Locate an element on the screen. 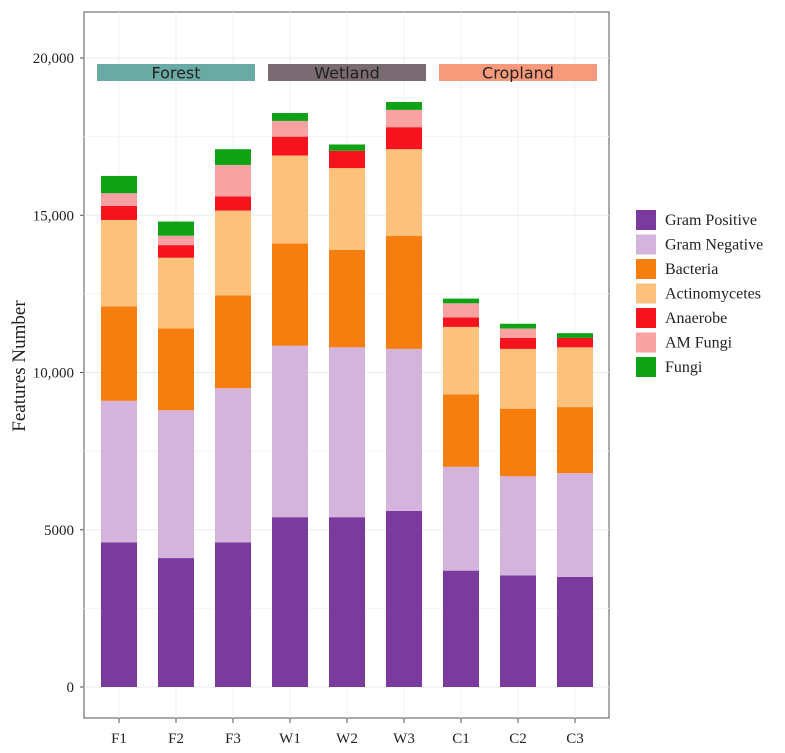  bar-segment-W3-anaerobe is located at coordinates (404, 138).